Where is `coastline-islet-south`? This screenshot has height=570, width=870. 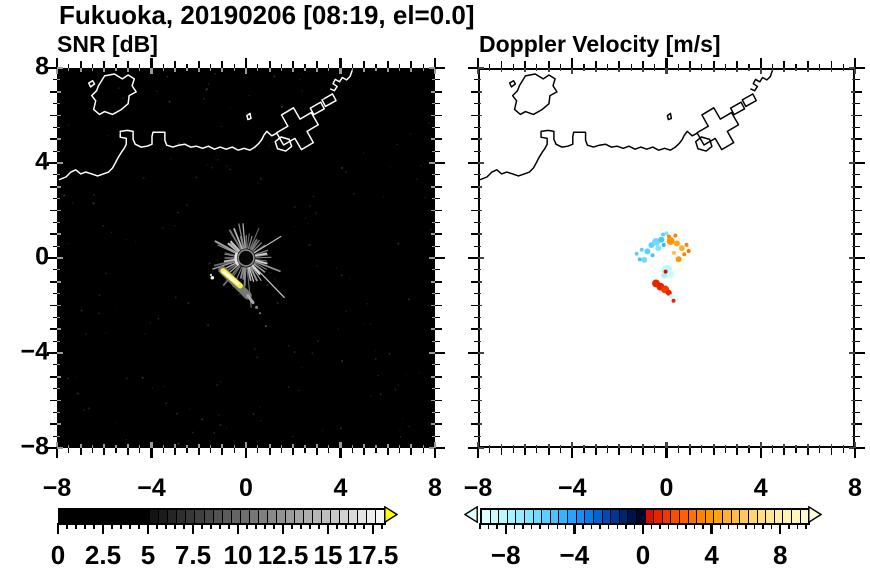
coastline-islet-south is located at coordinates (703, 144).